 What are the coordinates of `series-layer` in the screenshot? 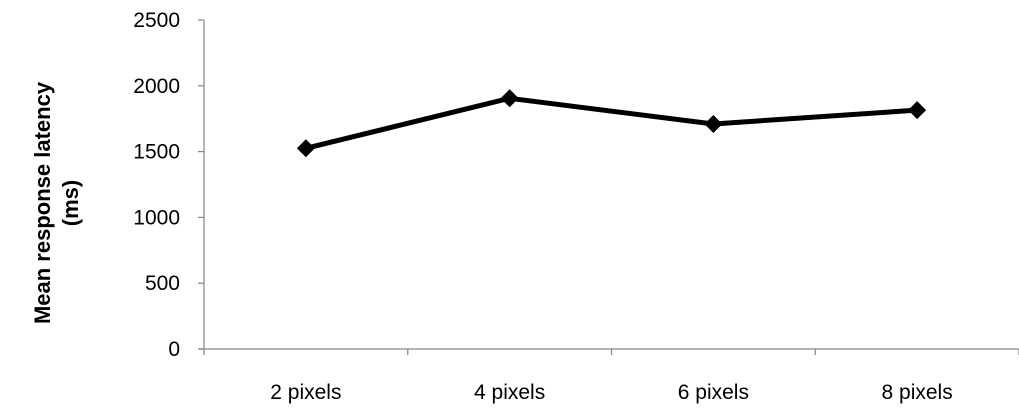 It's located at (611, 123).